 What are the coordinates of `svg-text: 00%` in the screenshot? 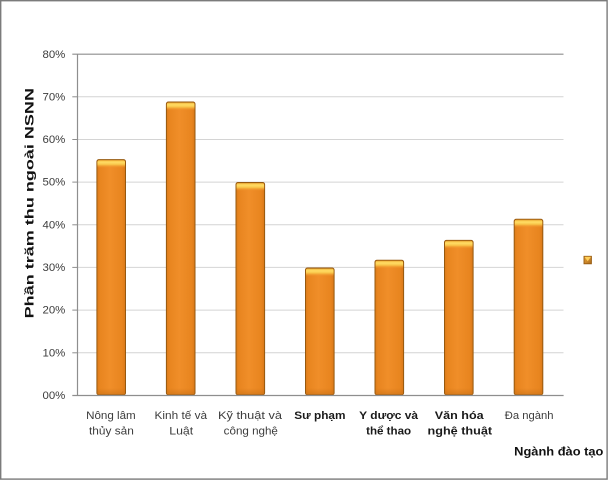 It's located at (53, 396).